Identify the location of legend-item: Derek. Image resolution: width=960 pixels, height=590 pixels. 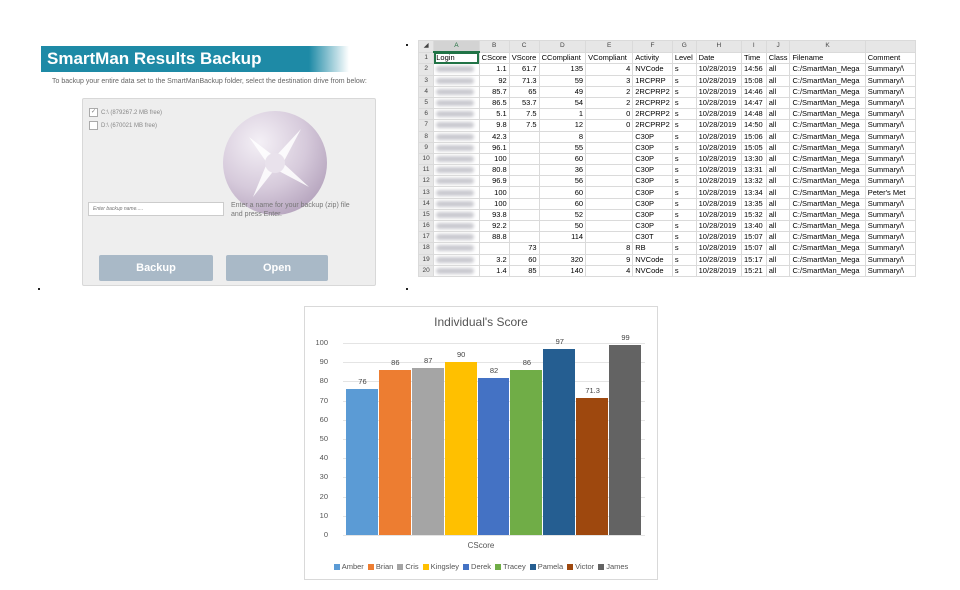
(477, 566).